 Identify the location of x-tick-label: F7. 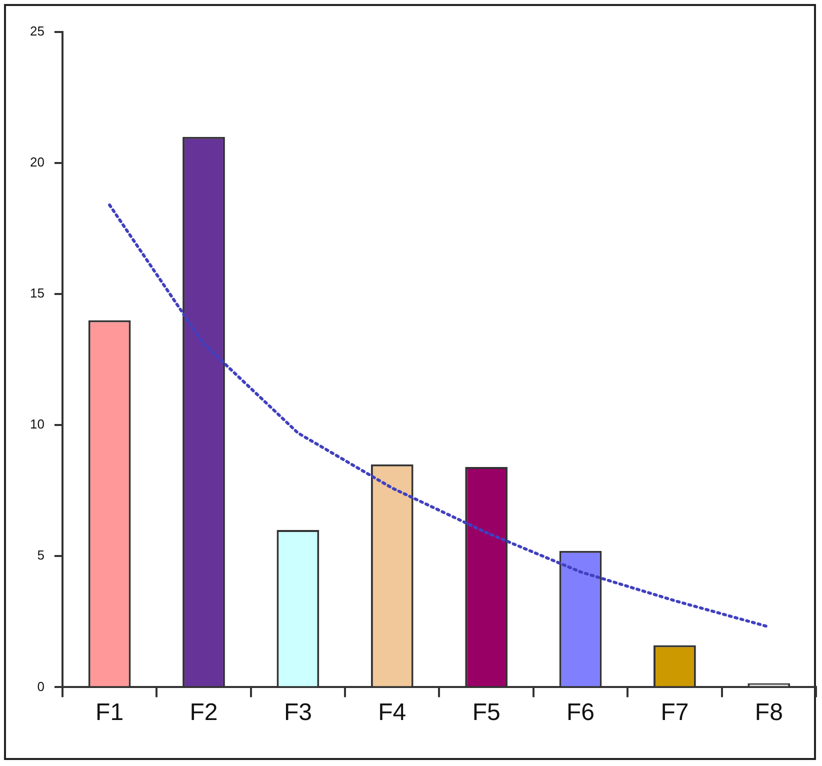
(674, 712).